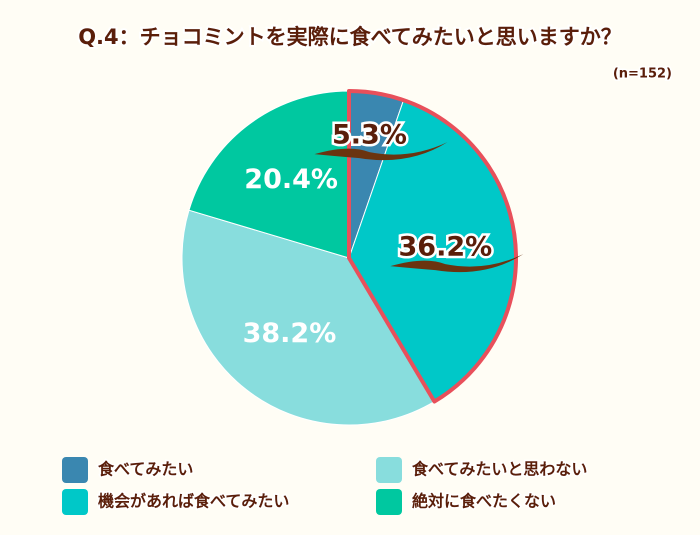 Image resolution: width=700 pixels, height=535 pixels. I want to click on legend-label: 機会があれば食べてみたい, so click(193, 501).